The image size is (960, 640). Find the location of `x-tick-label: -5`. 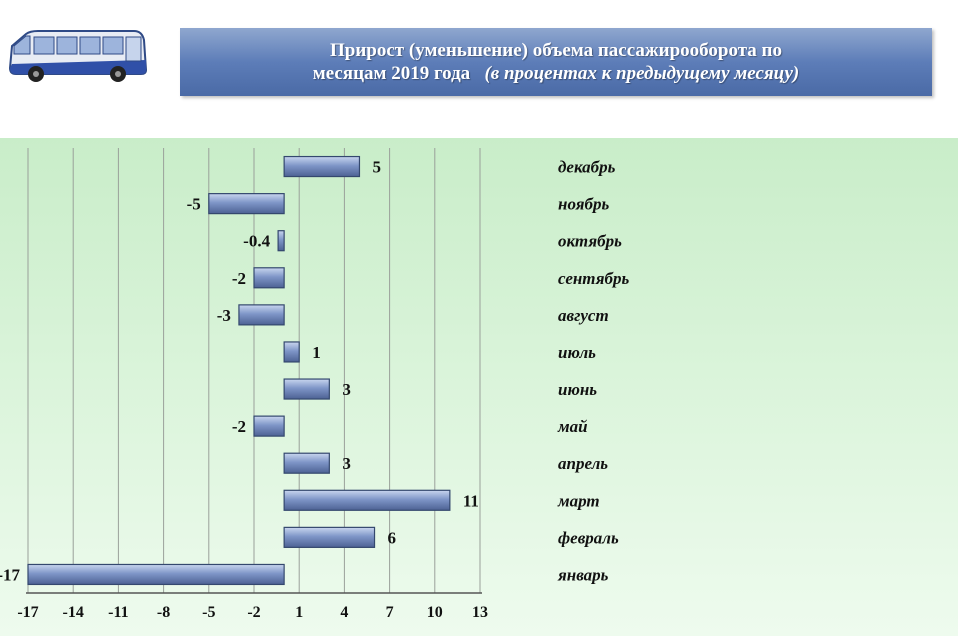

x-tick-label: -5 is located at coordinates (208, 612).